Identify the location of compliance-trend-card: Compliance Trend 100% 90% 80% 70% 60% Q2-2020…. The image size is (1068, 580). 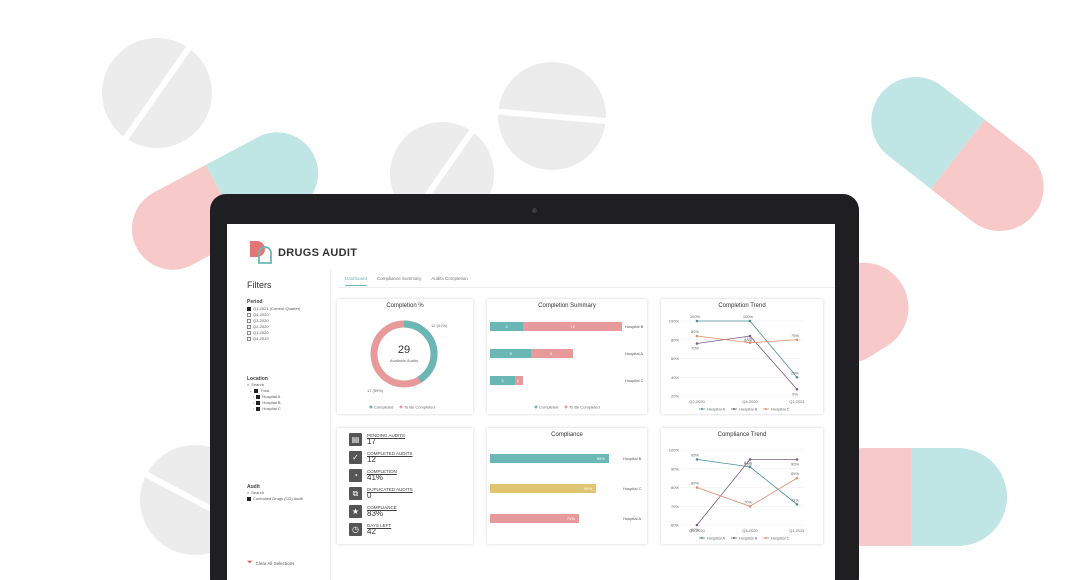
(742, 486).